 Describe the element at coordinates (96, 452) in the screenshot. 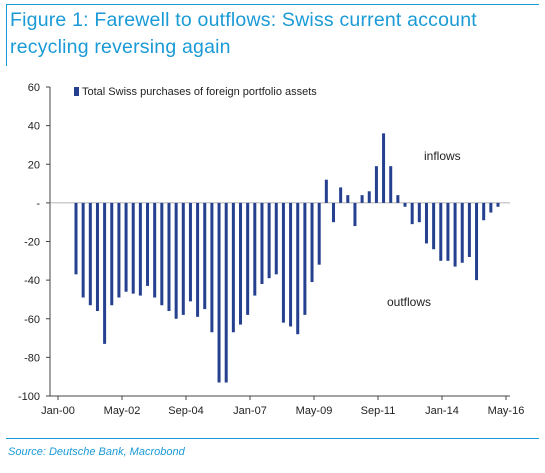

I see `source-note: Source: Deutsche Bank, Macrobond` at that location.